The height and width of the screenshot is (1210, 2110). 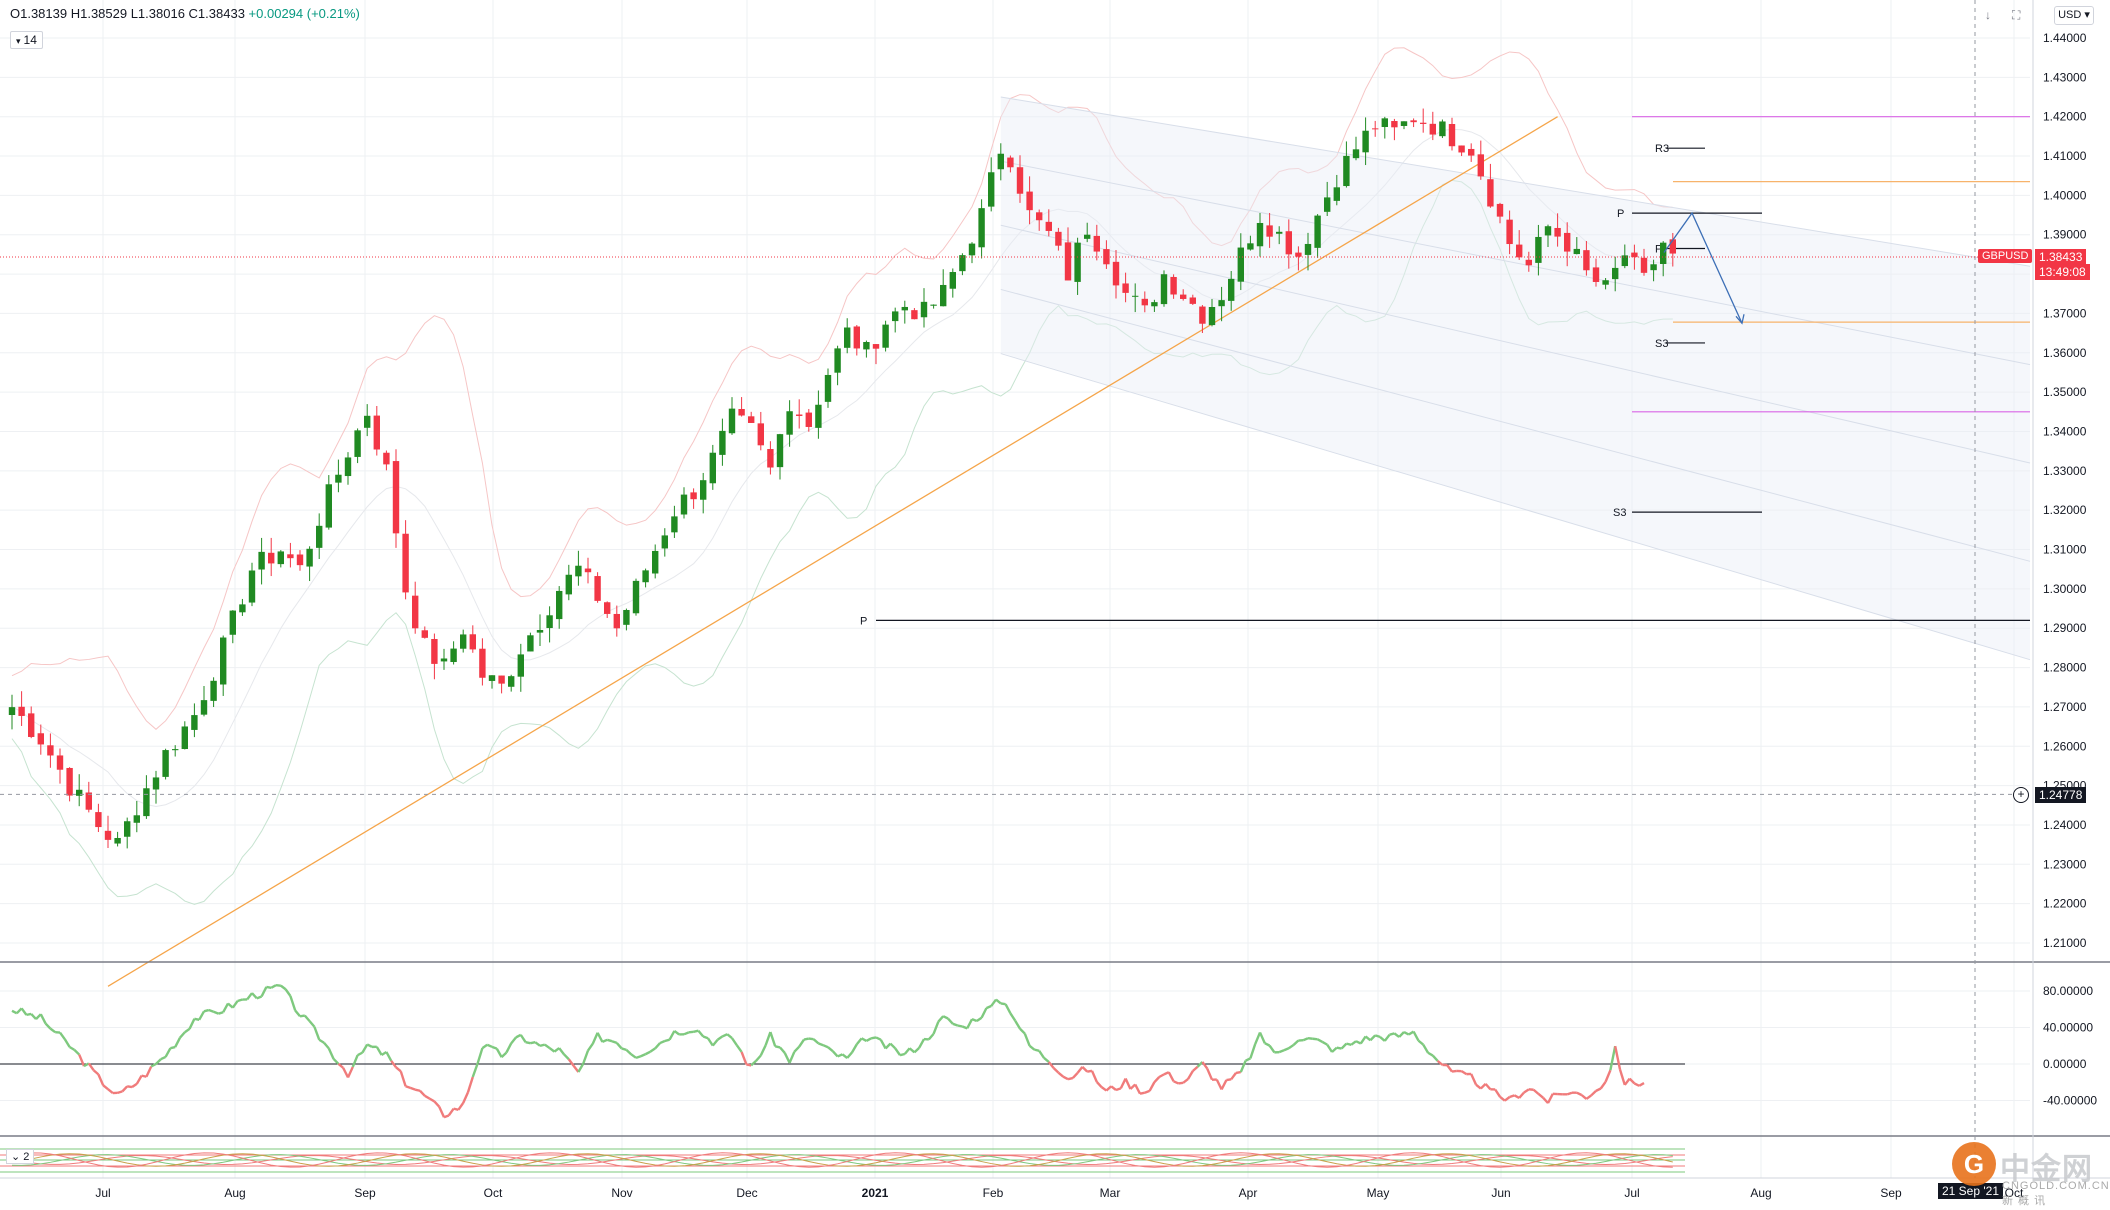 I want to click on y-tick-label: 1.42000, so click(x=2065, y=117).